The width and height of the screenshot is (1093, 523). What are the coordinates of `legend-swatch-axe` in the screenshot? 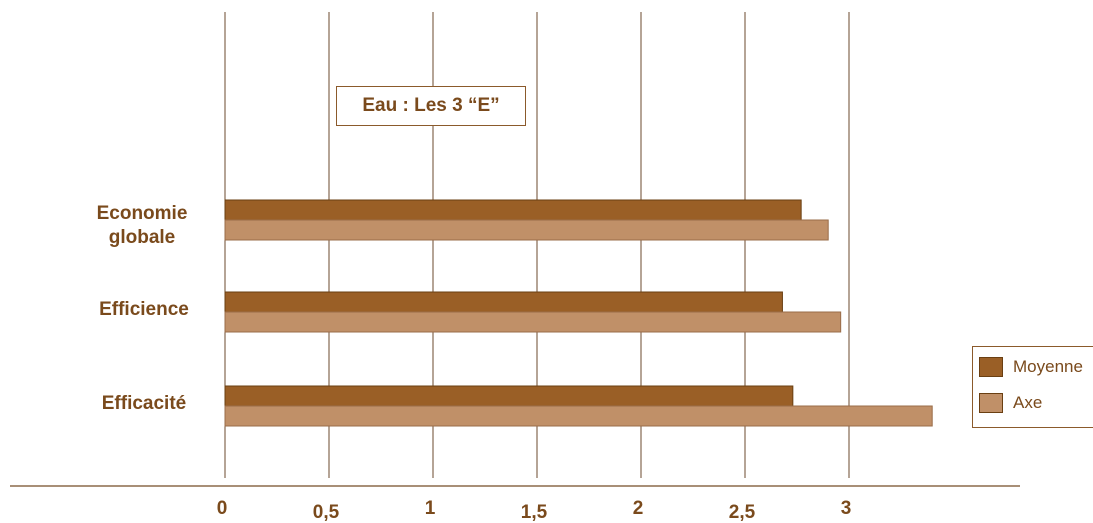 It's located at (991, 403).